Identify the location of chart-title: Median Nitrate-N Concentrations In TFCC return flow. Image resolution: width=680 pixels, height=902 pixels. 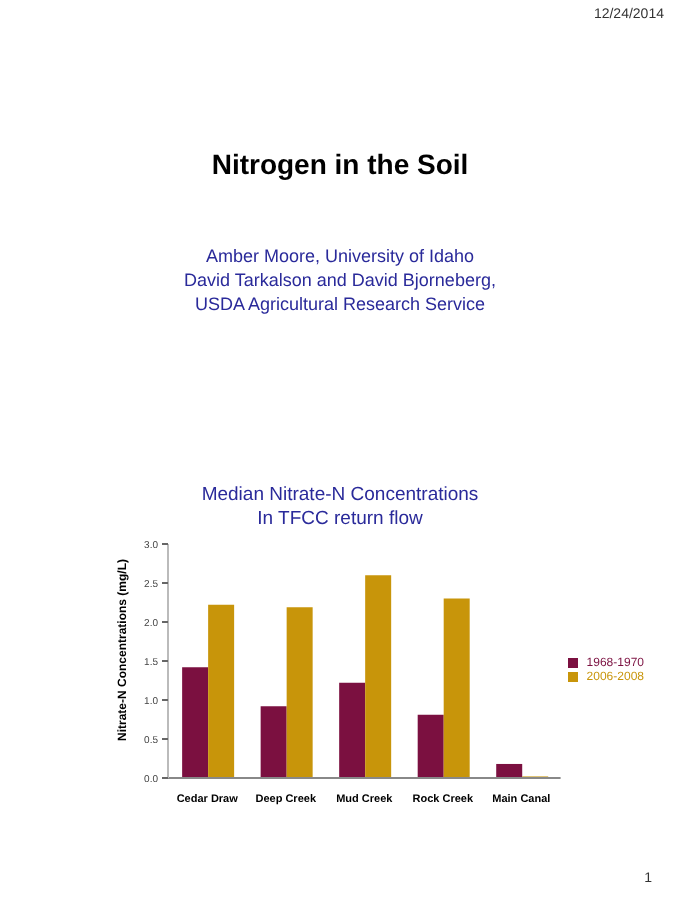
(340, 508).